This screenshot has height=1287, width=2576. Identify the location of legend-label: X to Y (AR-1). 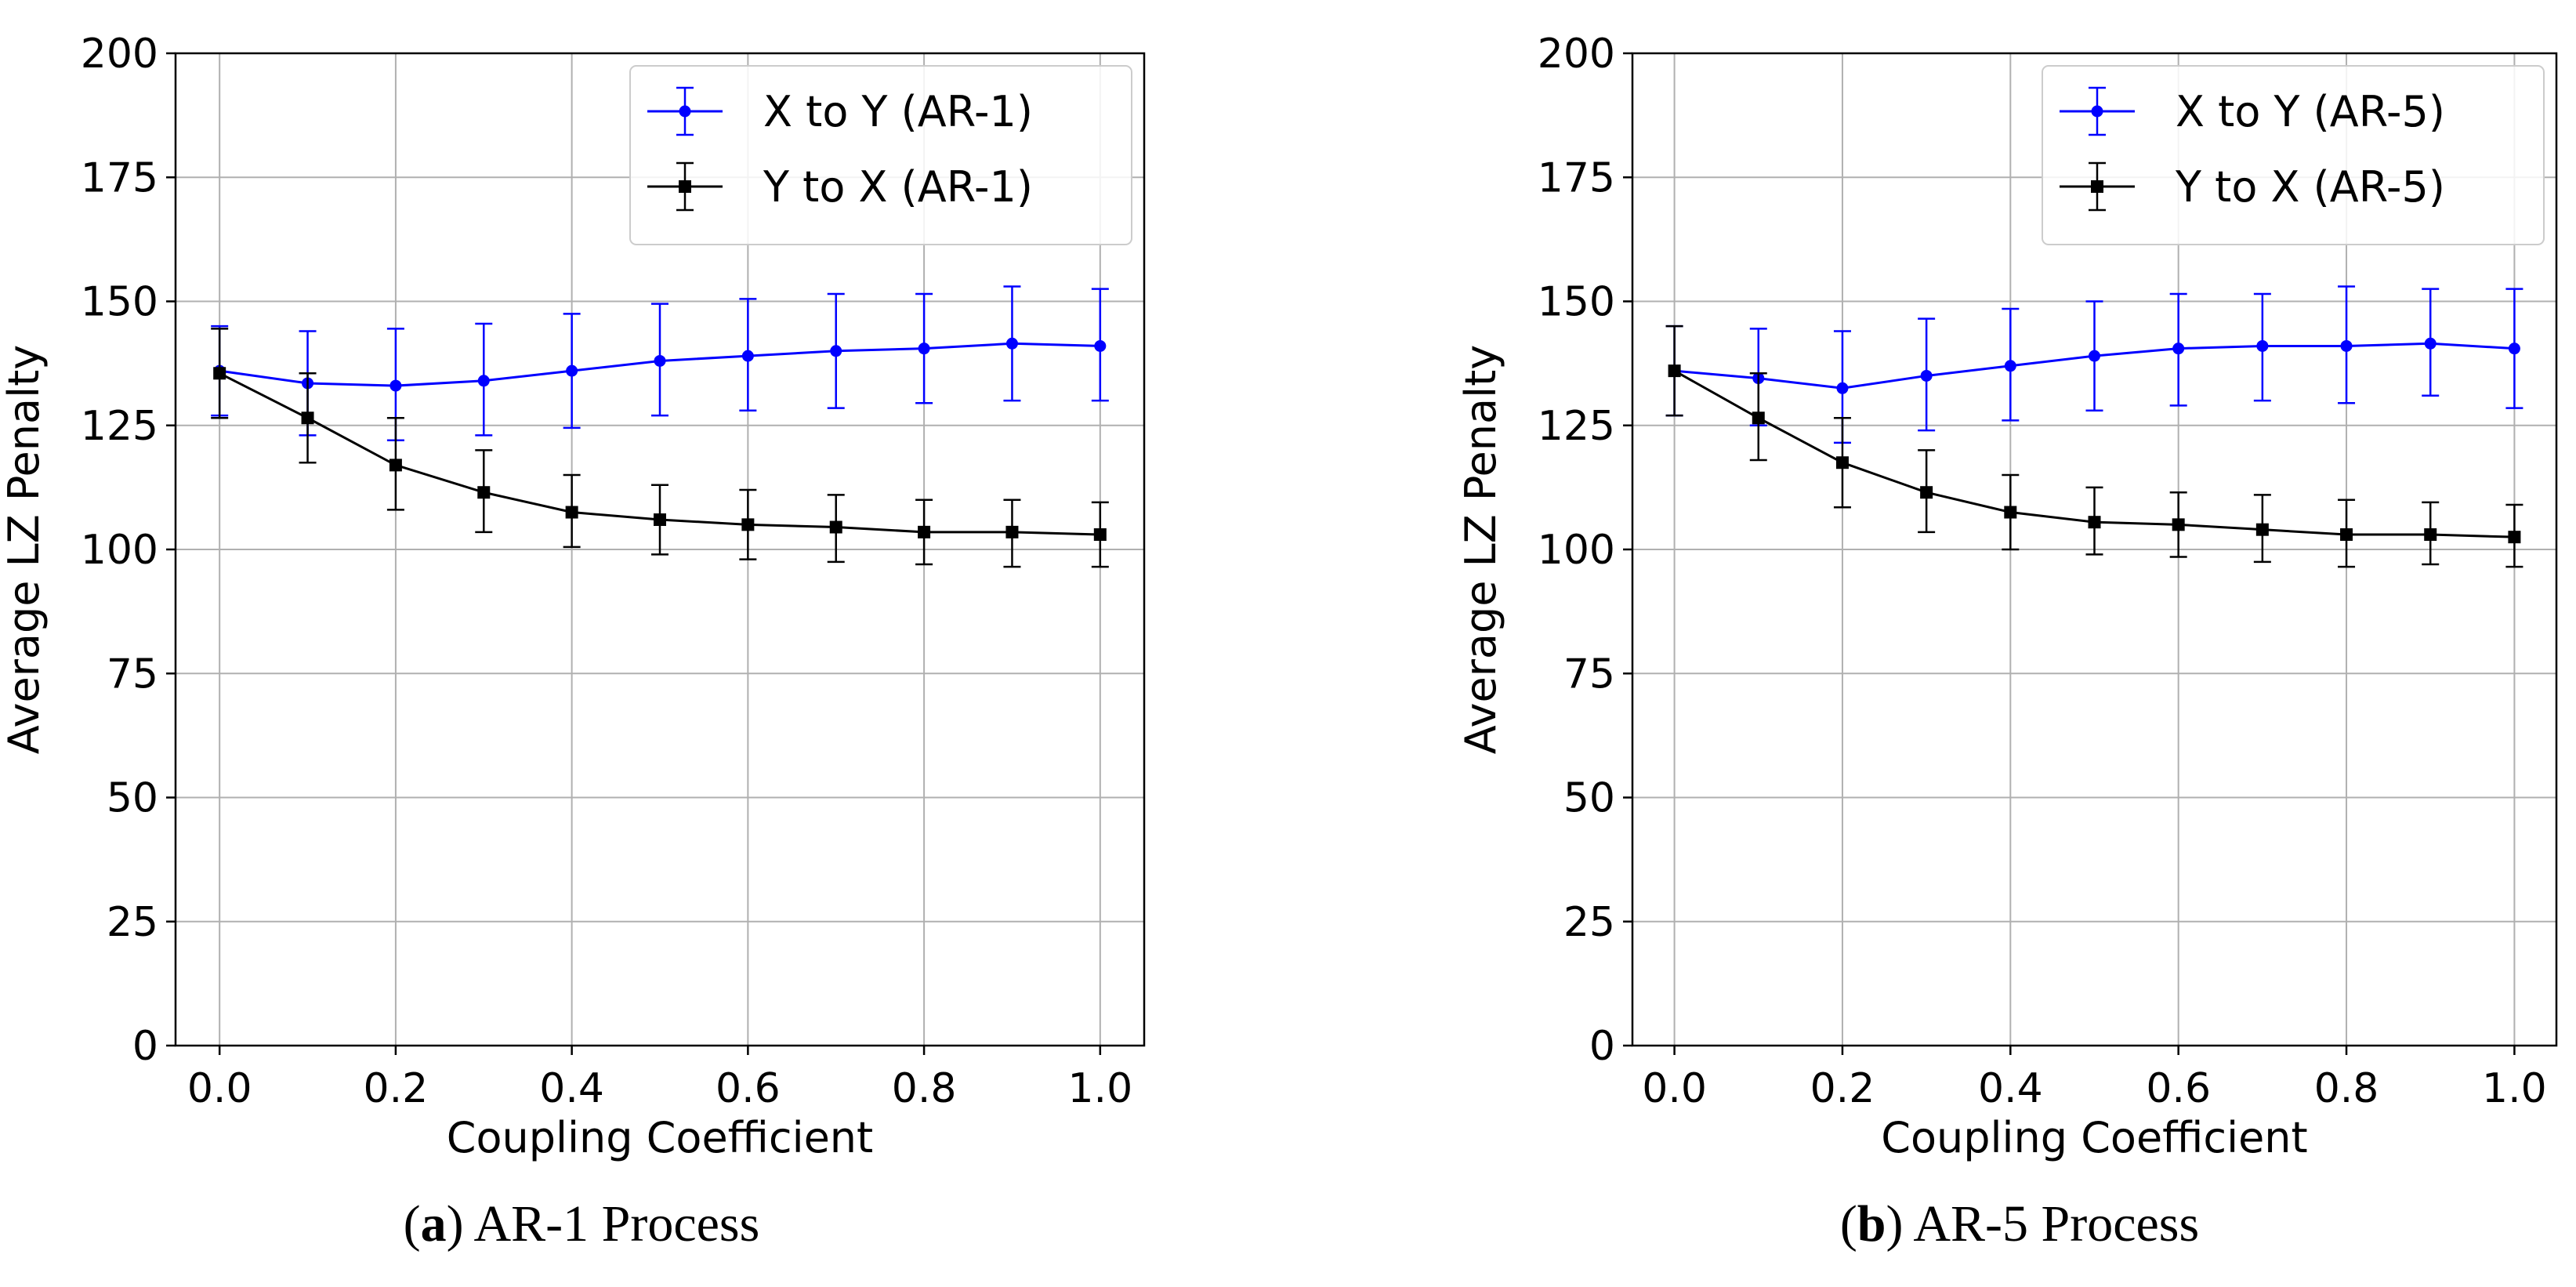
(898, 111).